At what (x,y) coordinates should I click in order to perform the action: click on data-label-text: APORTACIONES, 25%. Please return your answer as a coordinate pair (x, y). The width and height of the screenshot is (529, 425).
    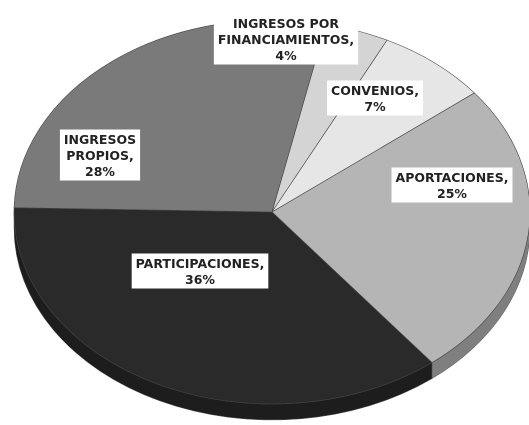
    Looking at the image, I should click on (452, 185).